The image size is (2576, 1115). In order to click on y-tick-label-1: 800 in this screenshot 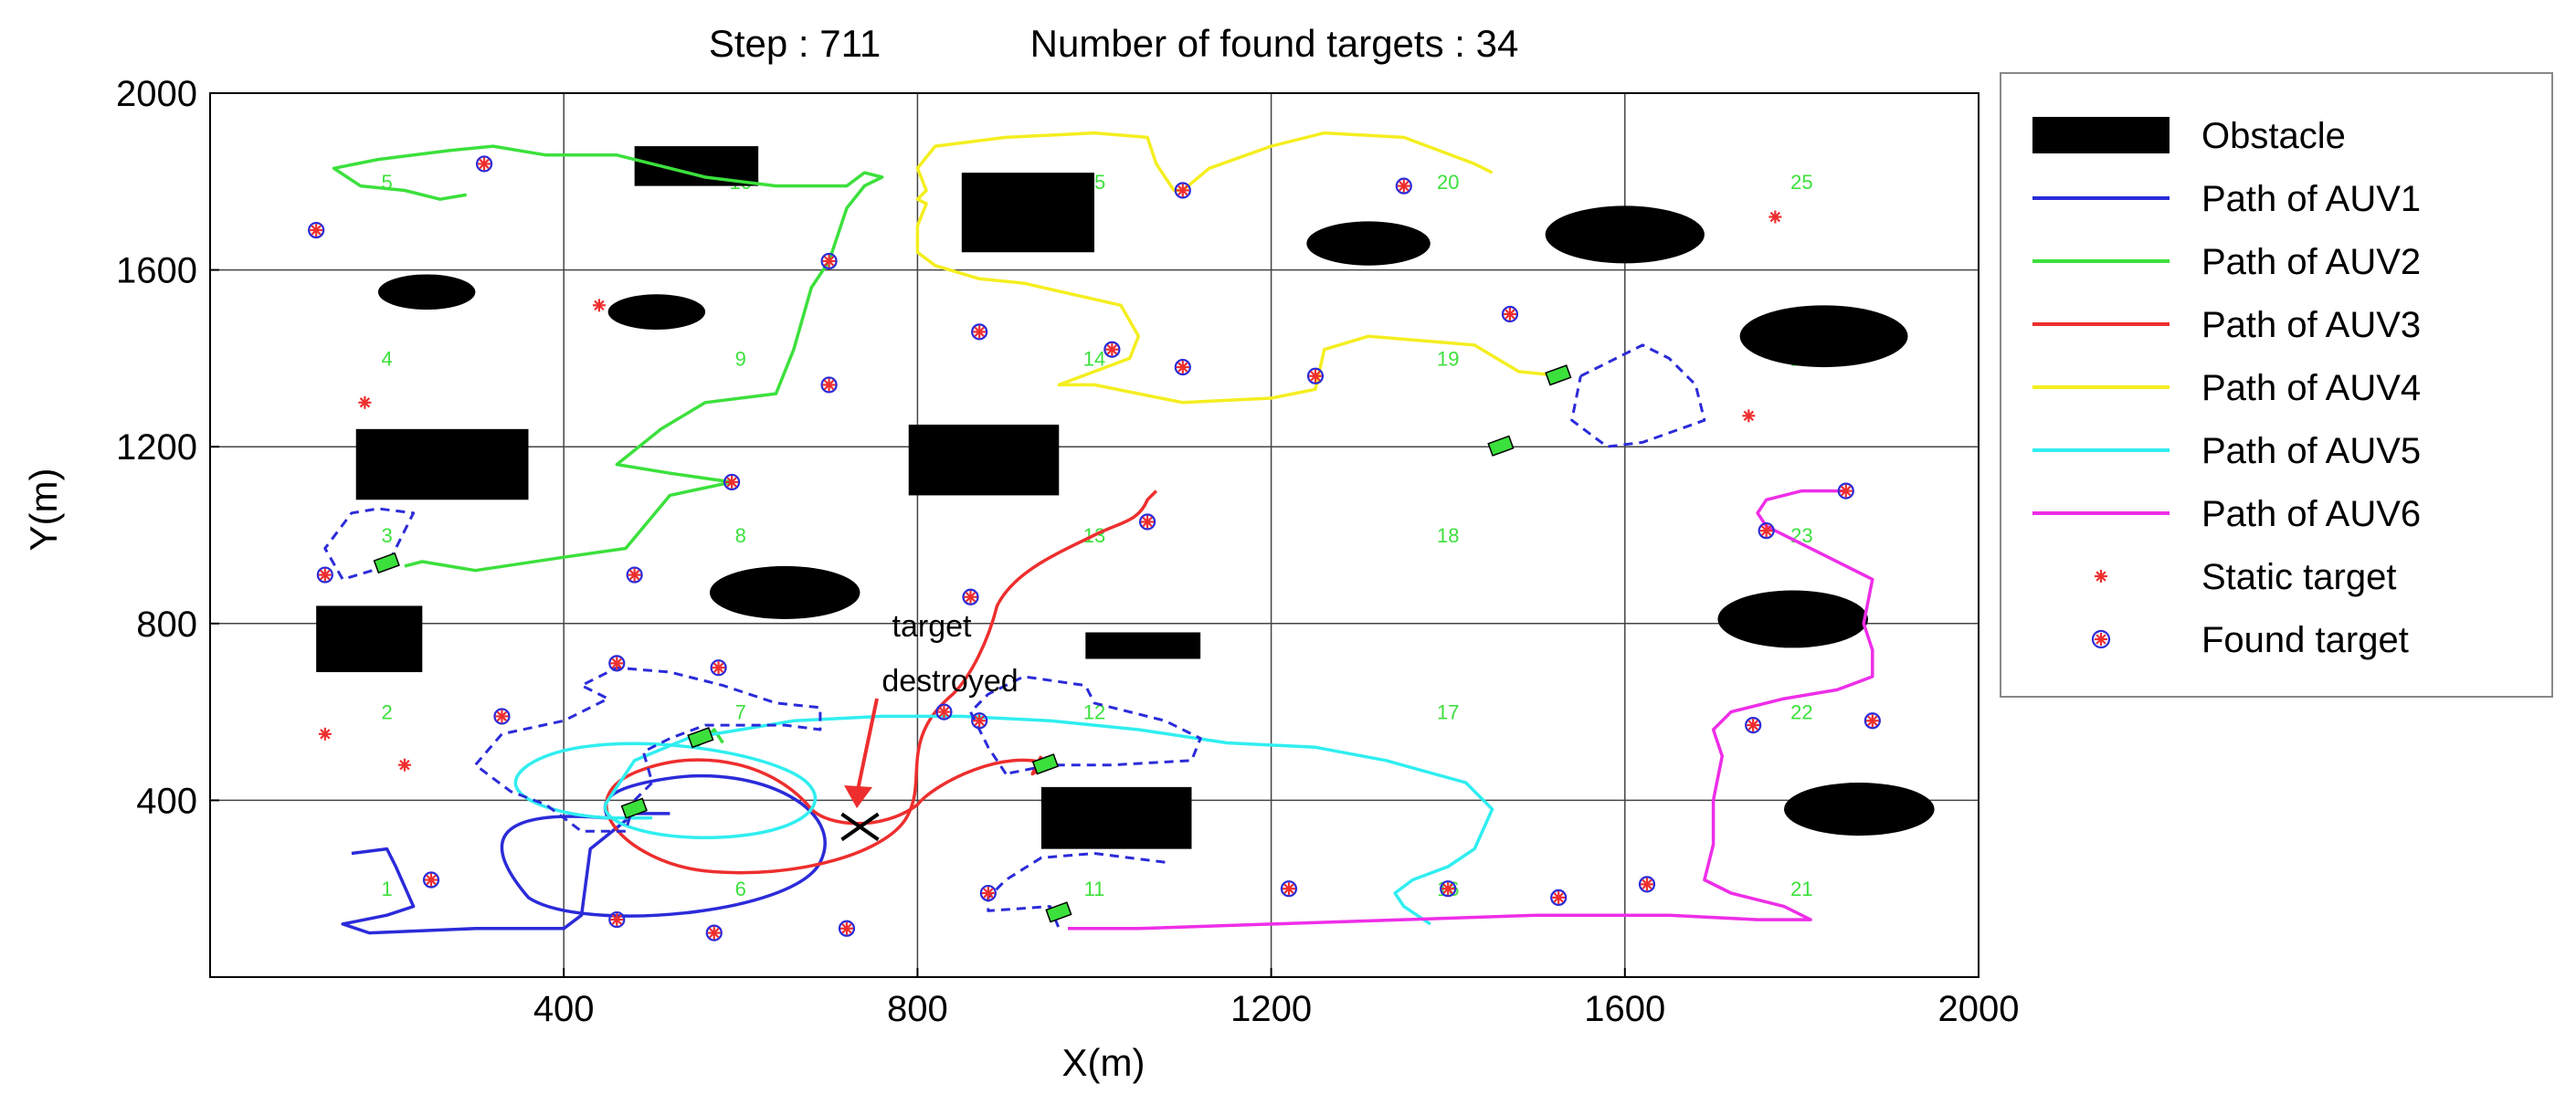, I will do `click(166, 625)`.